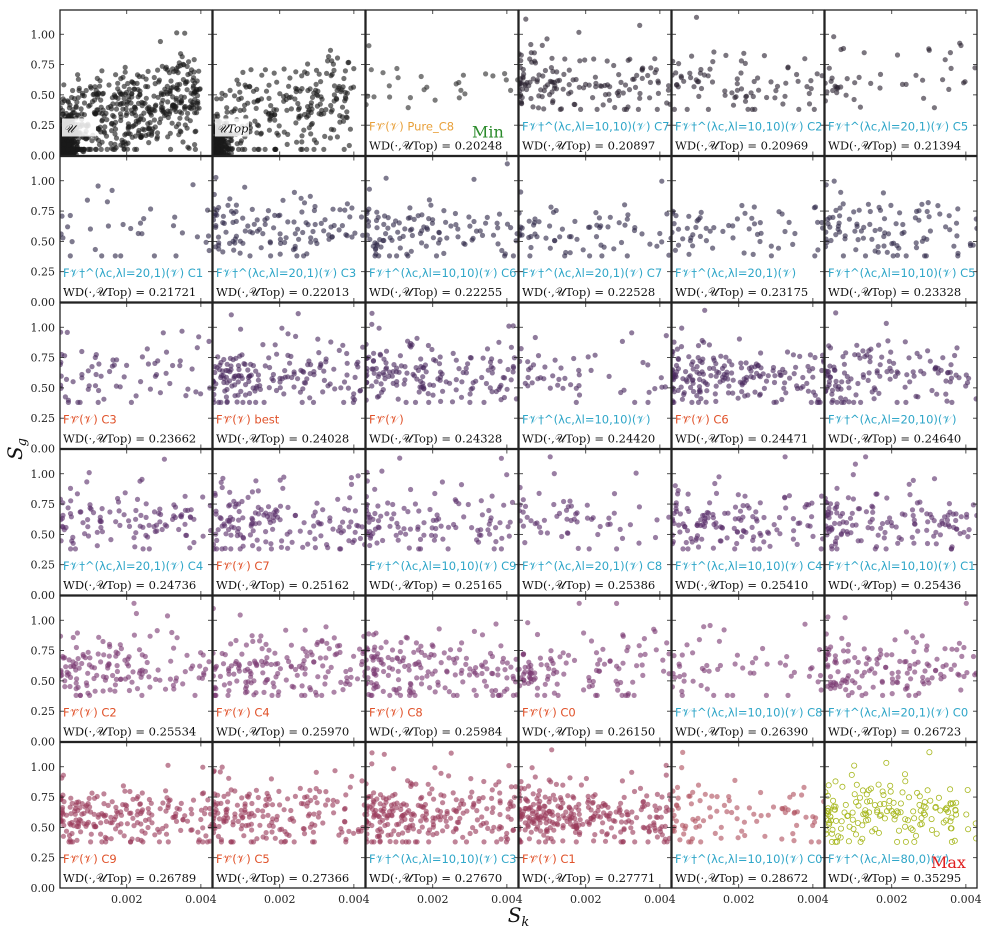 This screenshot has width=996, height=940. What do you see at coordinates (894, 732) in the screenshot?
I see `wd-value: WD(·,𝒰Top) = 0.26723` at bounding box center [894, 732].